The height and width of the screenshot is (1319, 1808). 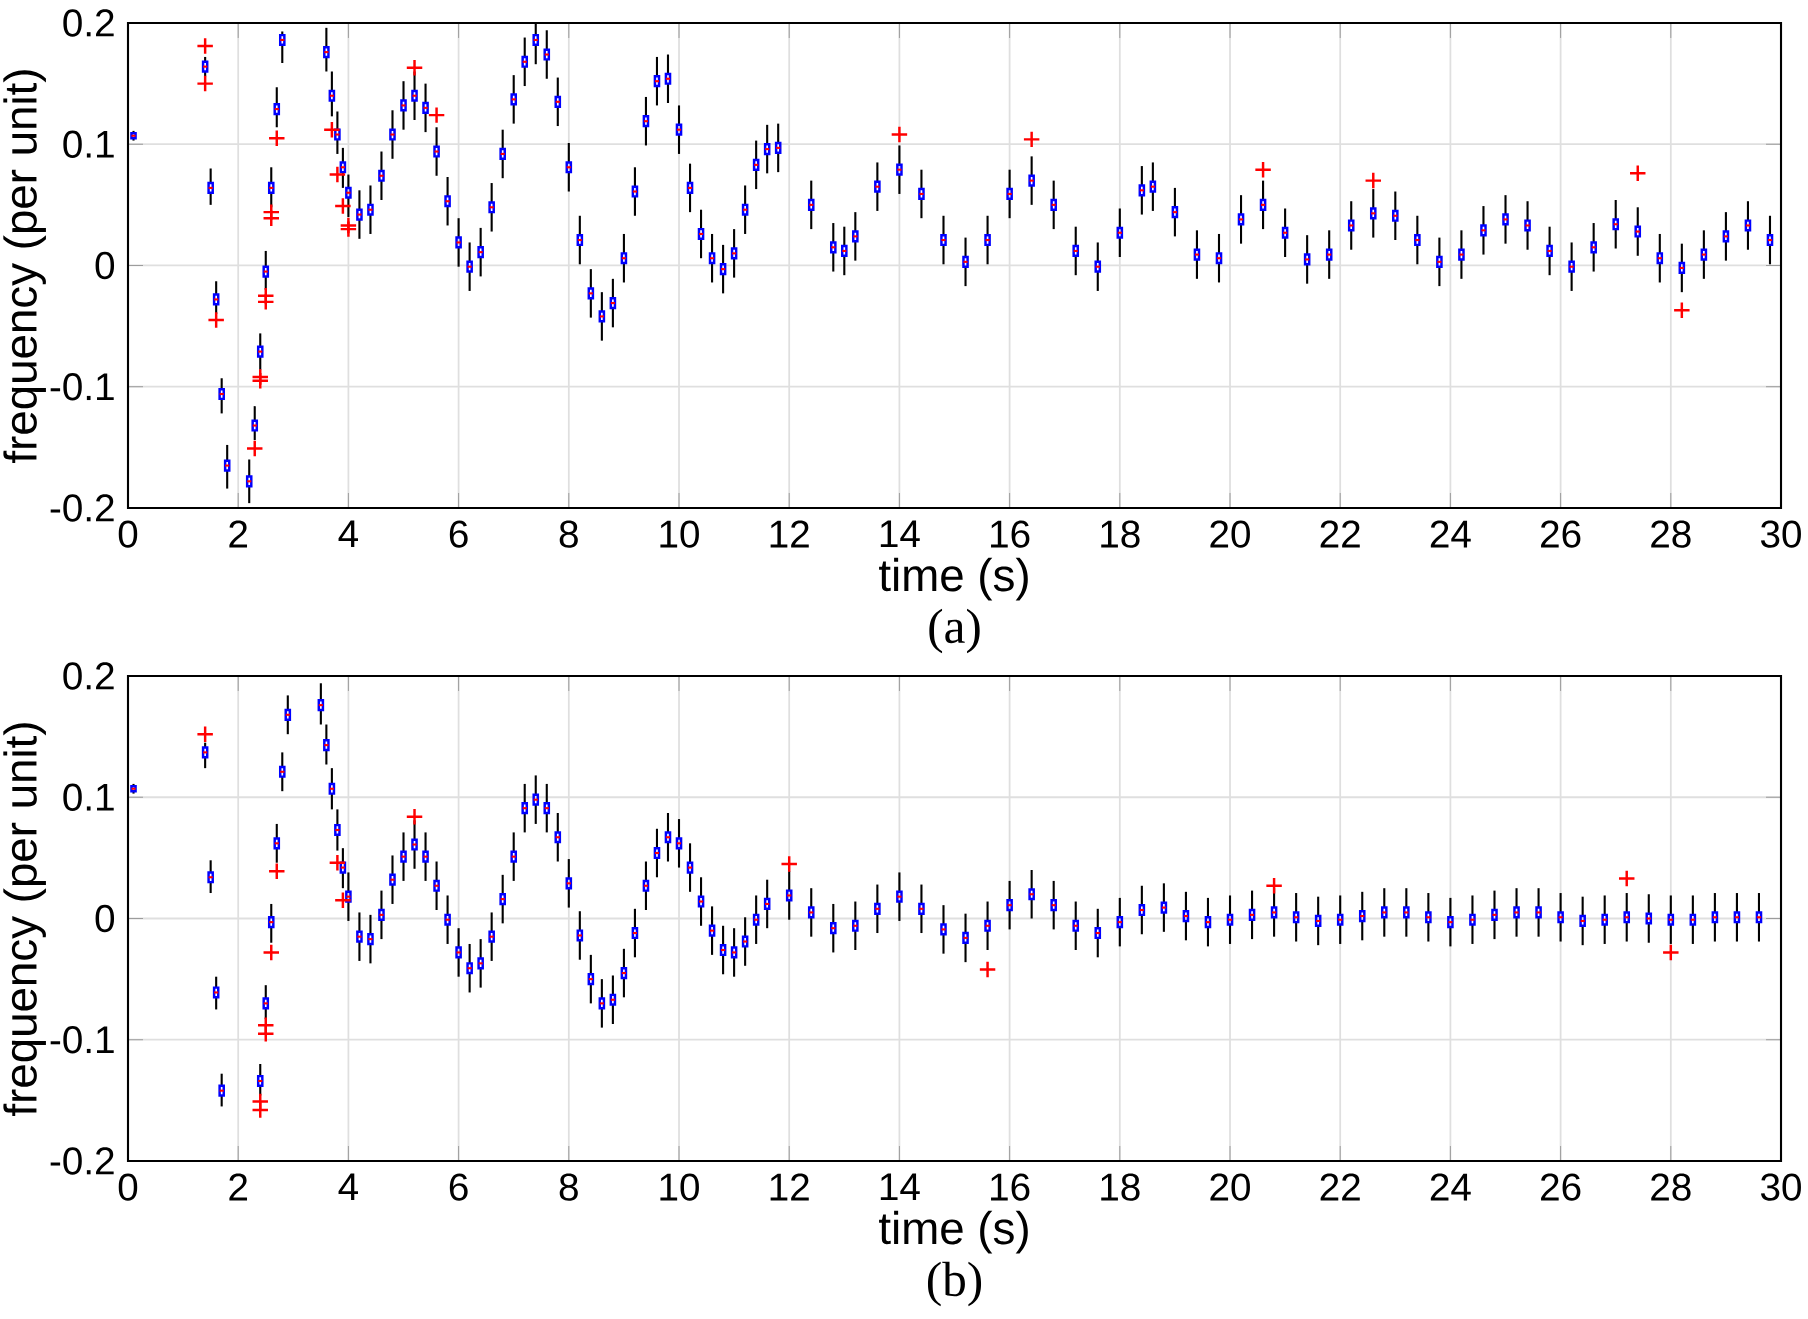 I want to click on text: (b), so click(x=954, y=1284).